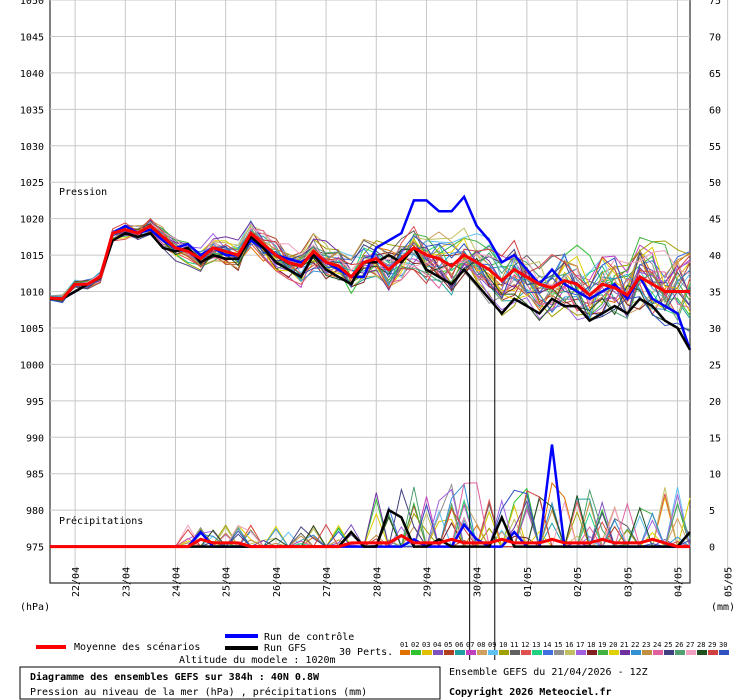 This screenshot has height=700, width=740. I want to click on right-tick-label: 50, so click(715, 183).